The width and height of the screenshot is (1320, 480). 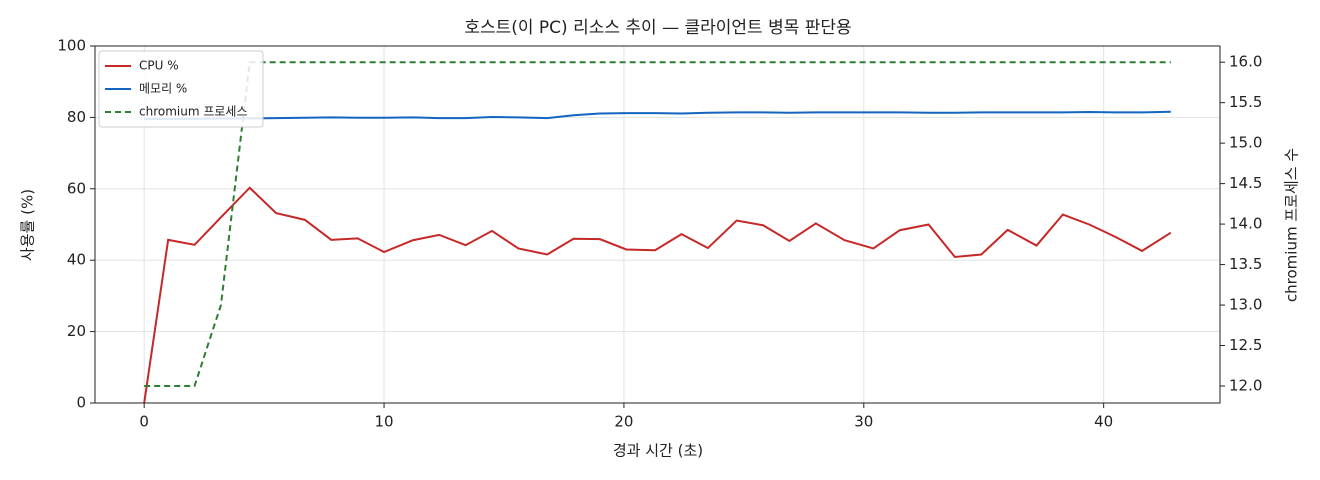 What do you see at coordinates (28, 225) in the screenshot?
I see `y-axis-label: 사용률 (%)` at bounding box center [28, 225].